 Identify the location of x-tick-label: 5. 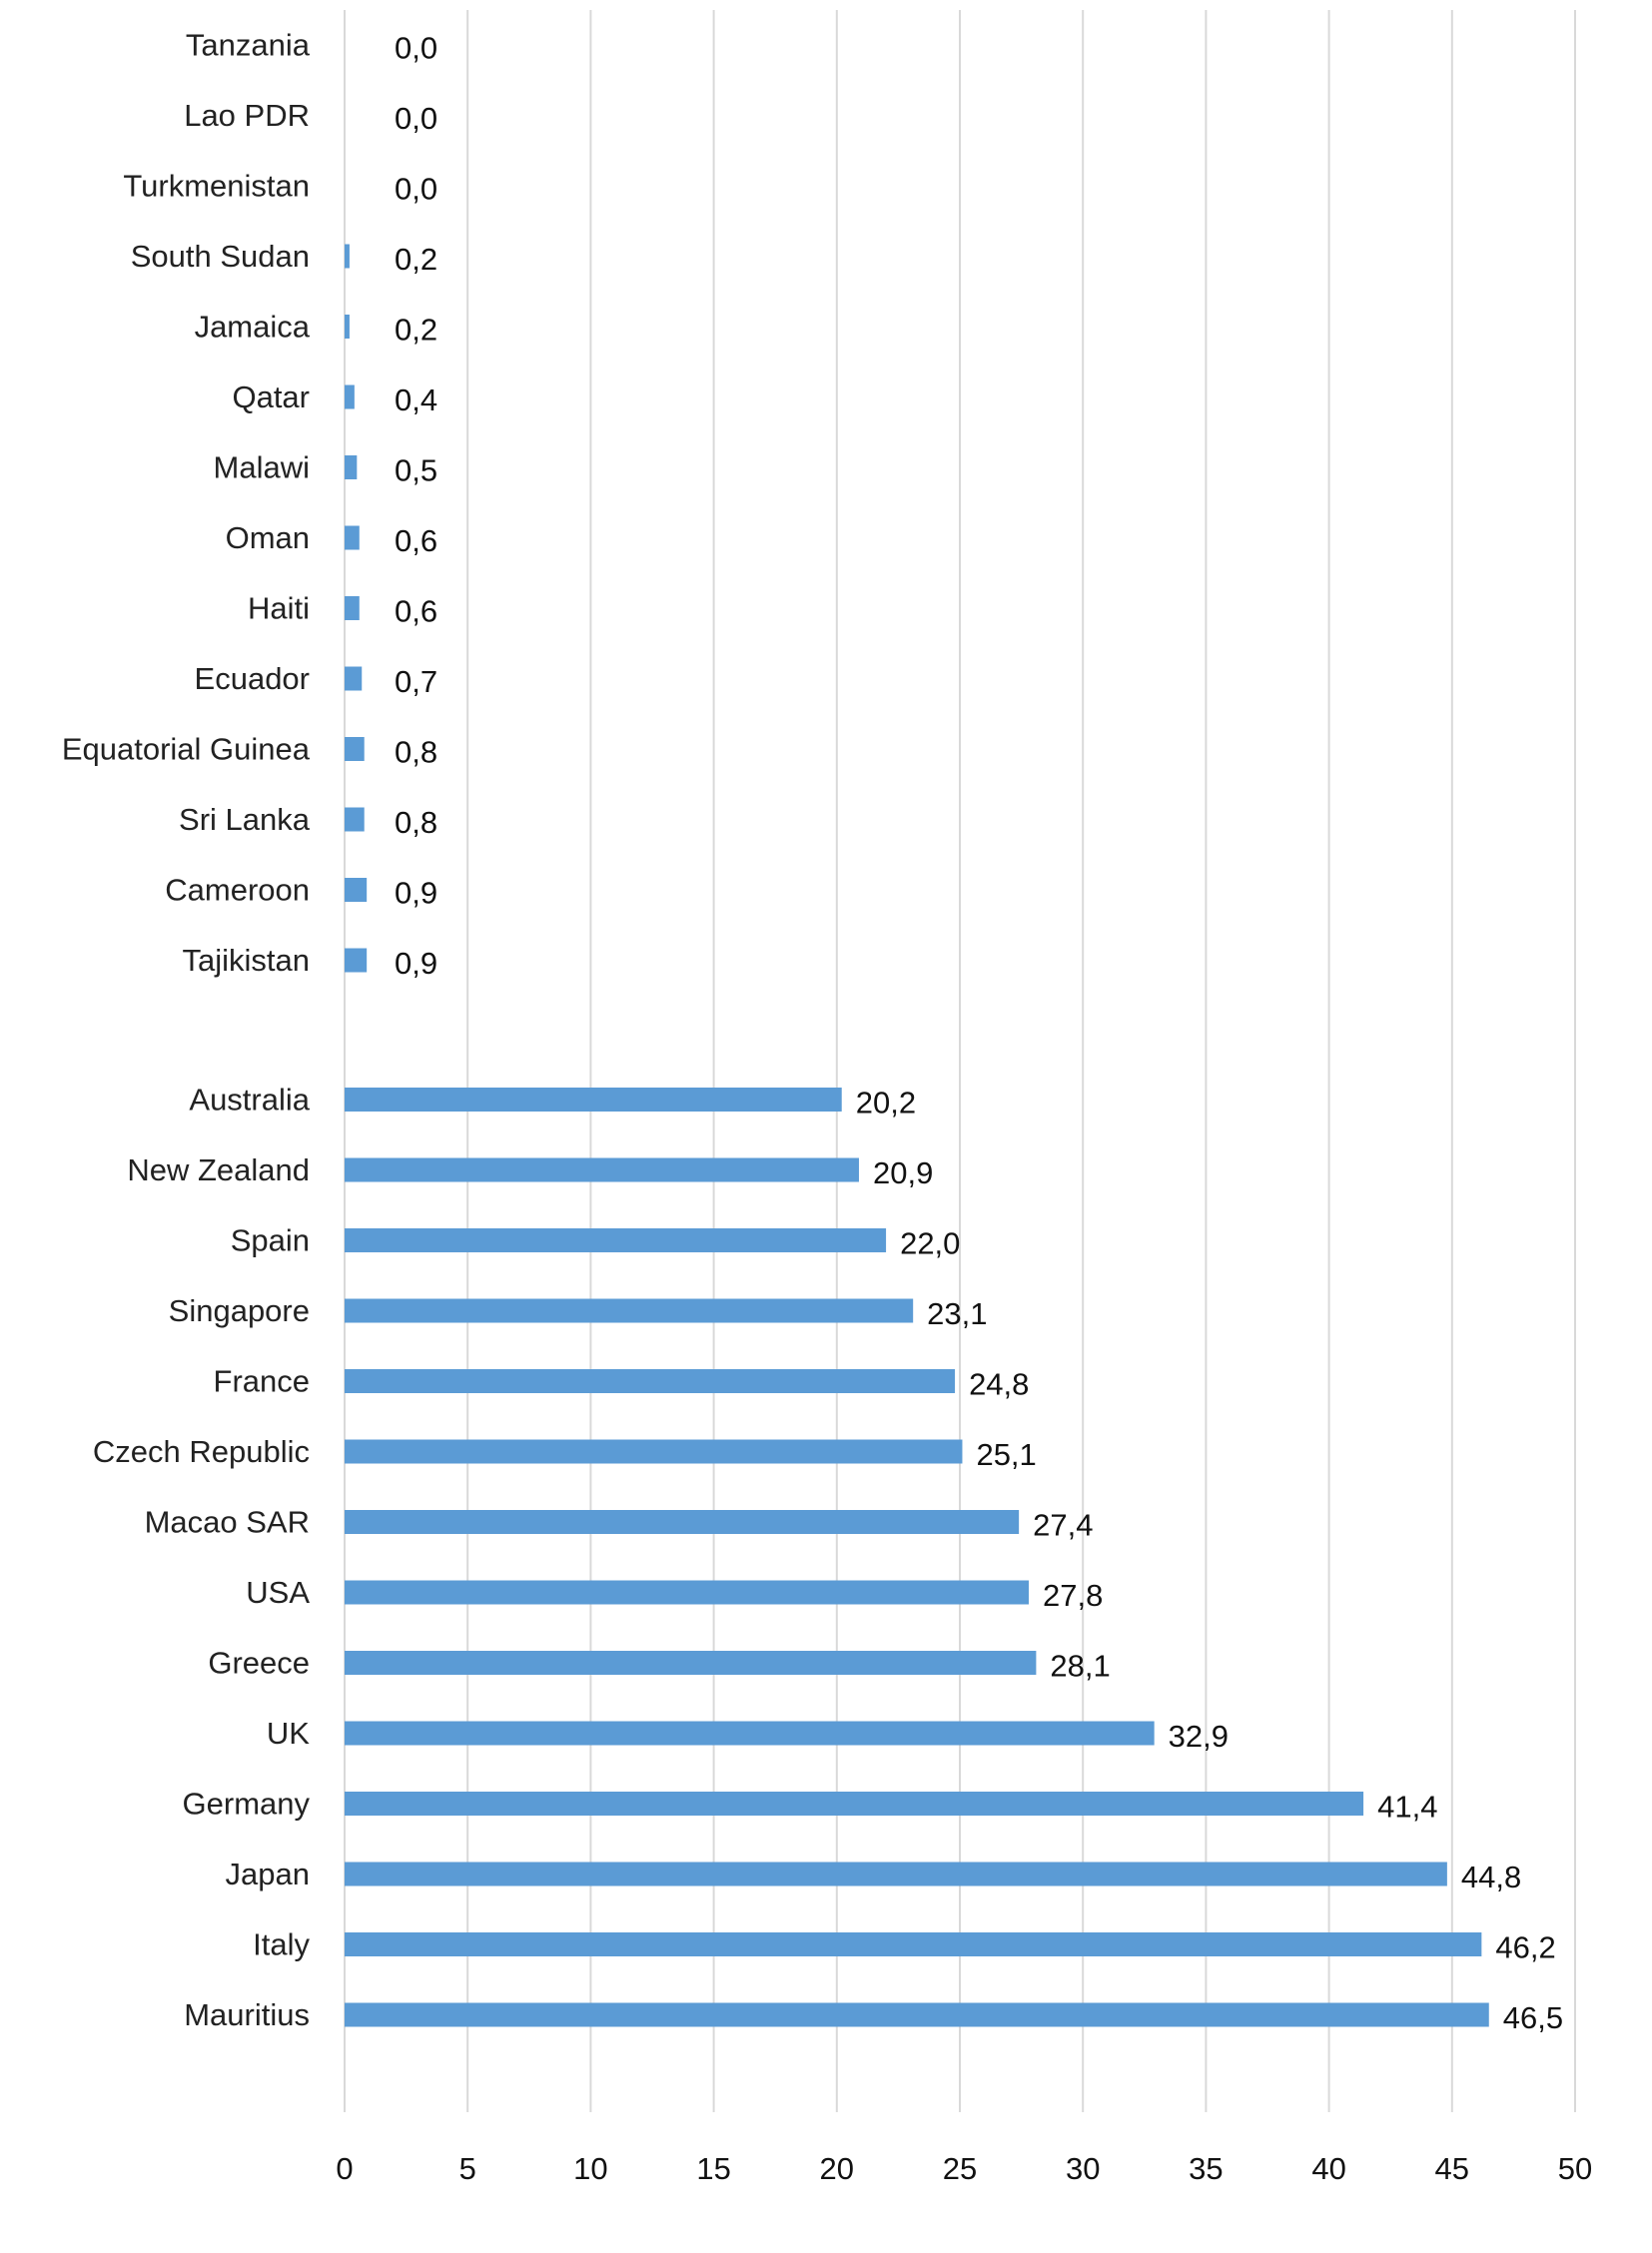
(467, 2168).